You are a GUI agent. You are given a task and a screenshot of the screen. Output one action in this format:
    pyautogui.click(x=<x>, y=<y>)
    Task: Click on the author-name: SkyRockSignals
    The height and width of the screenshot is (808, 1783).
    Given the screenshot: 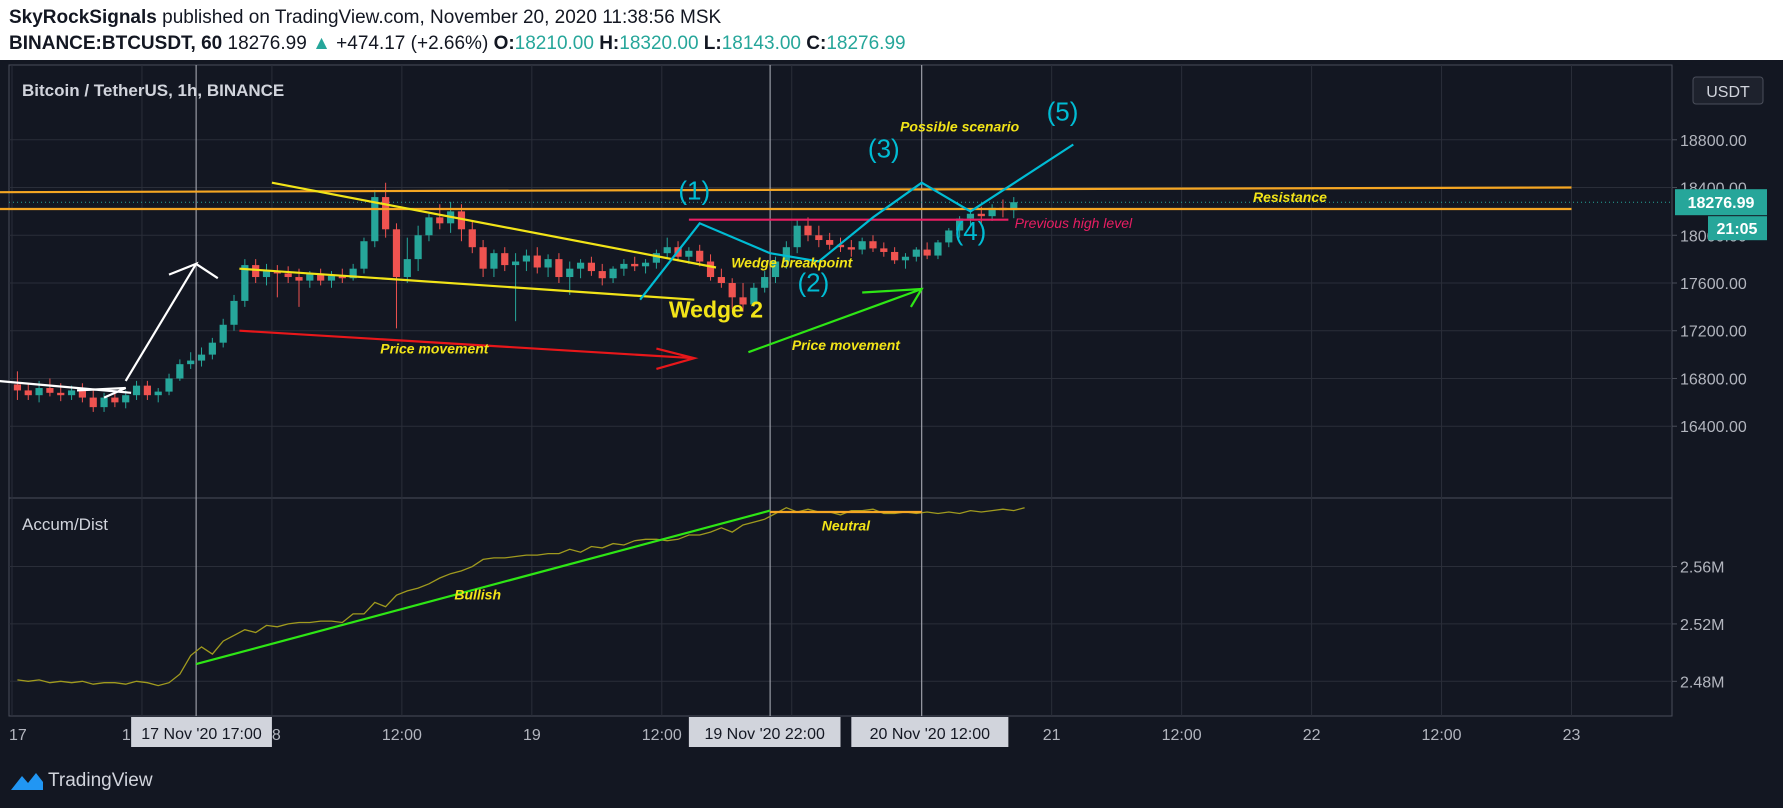 What is the action you would take?
    pyautogui.click(x=83, y=17)
    